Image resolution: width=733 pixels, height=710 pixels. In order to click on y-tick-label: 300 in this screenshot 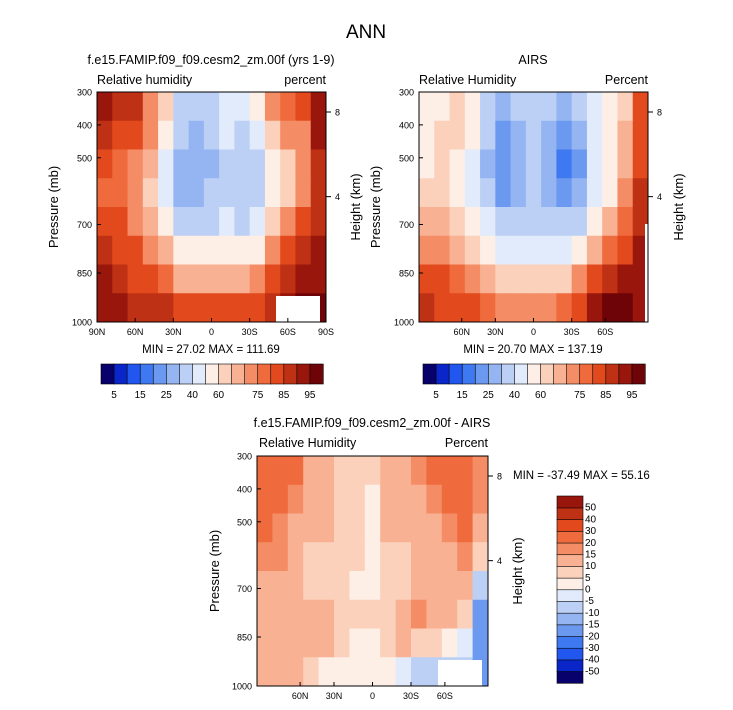, I will do `click(84, 93)`.